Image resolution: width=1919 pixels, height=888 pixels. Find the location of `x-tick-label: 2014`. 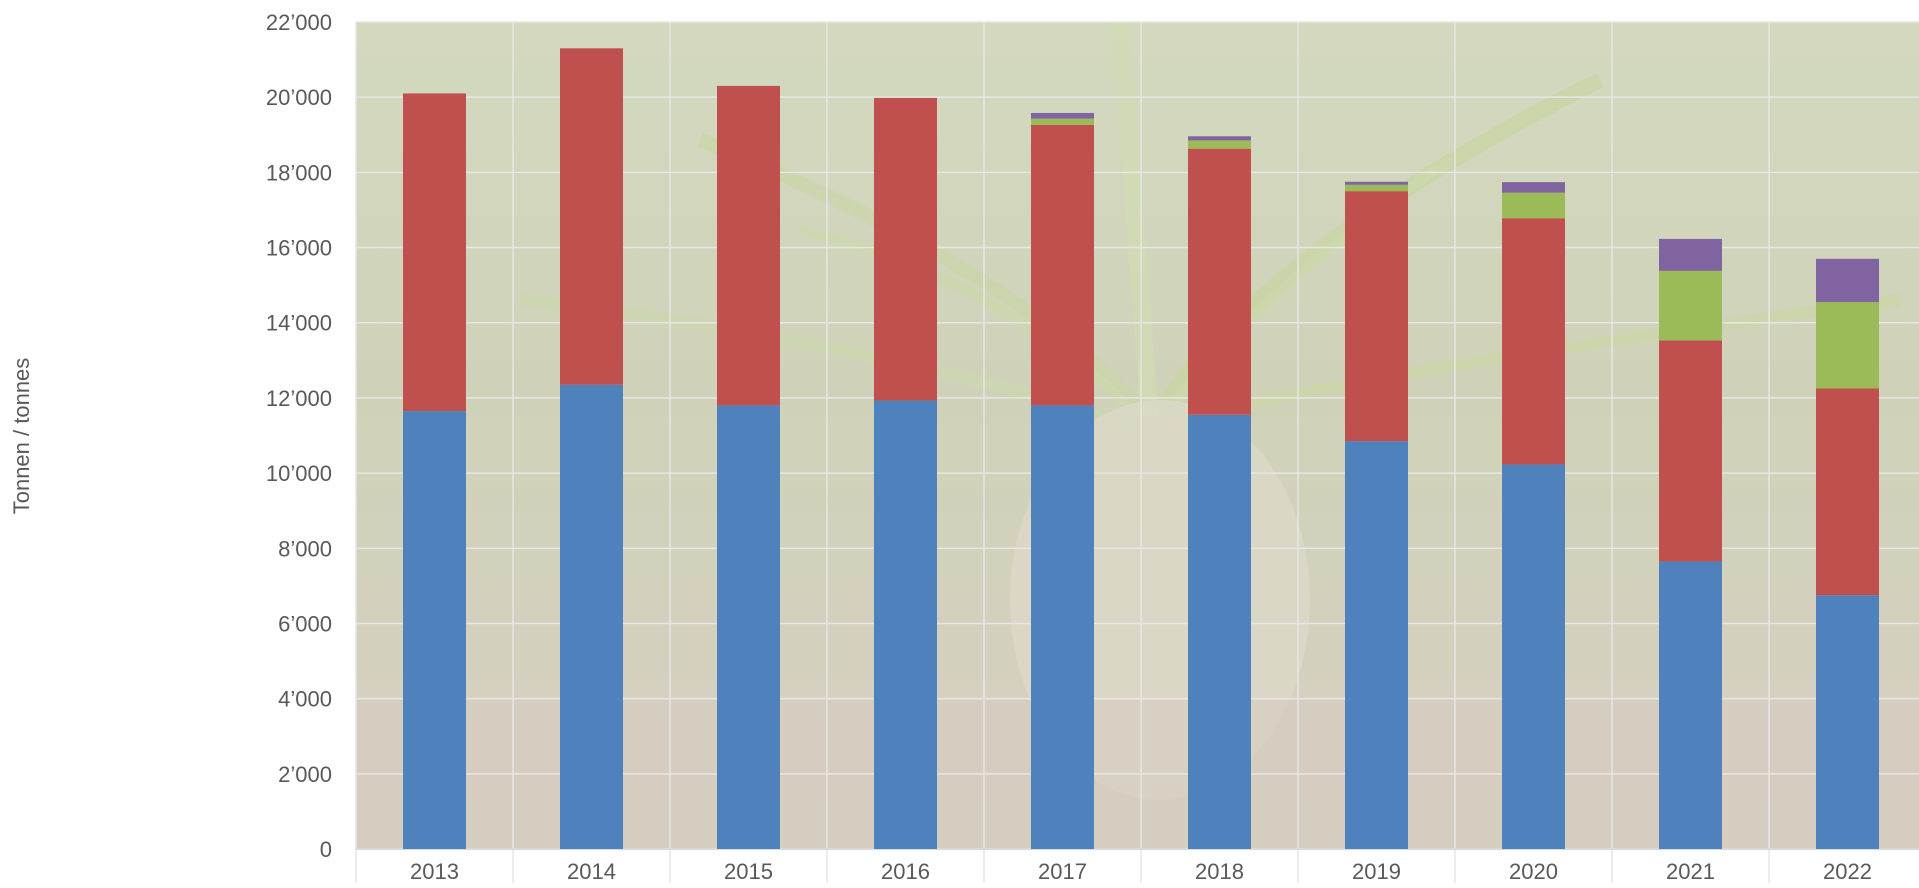

x-tick-label: 2014 is located at coordinates (591, 871).